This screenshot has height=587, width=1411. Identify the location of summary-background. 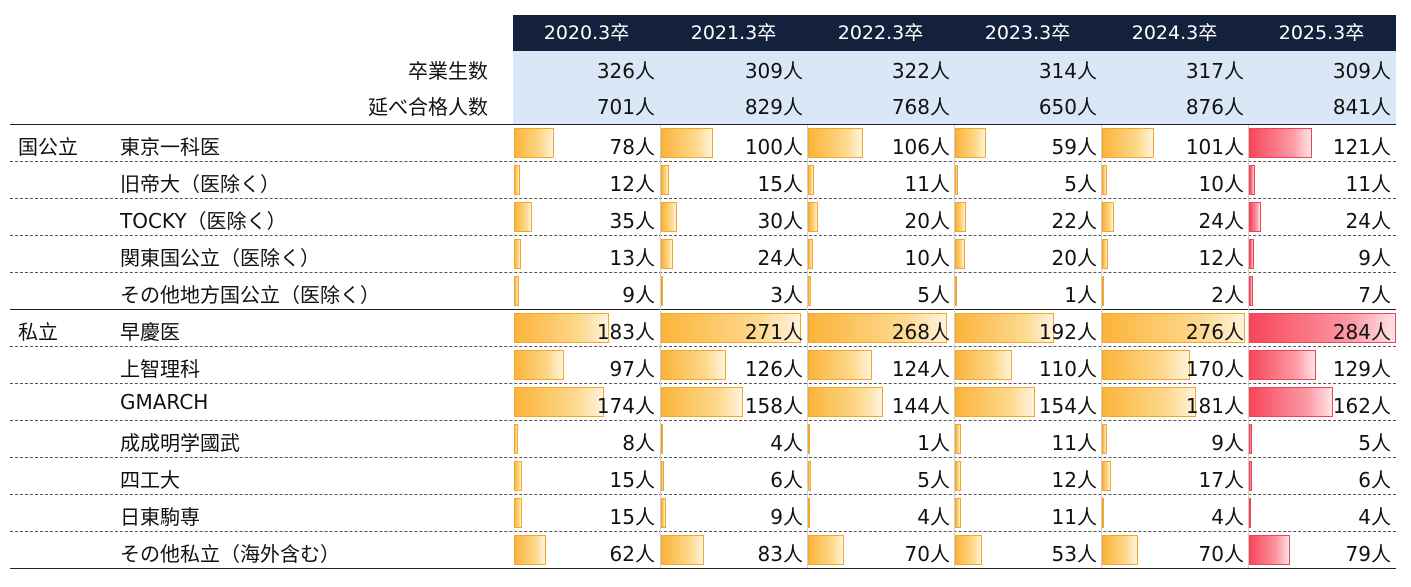
(954, 87).